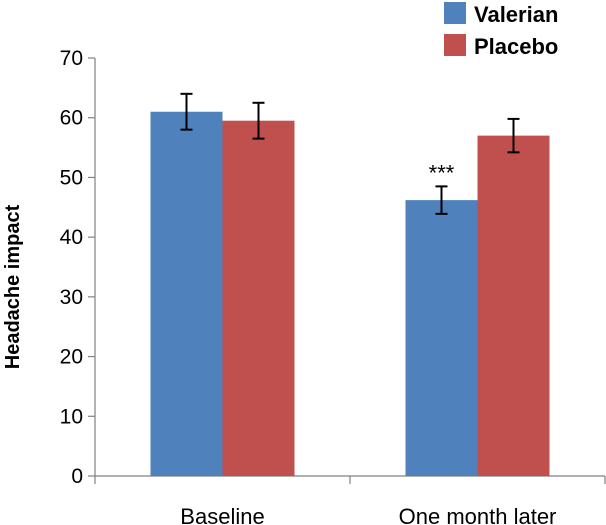  Describe the element at coordinates (71, 416) in the screenshot. I see `y-tick-label: 10` at that location.